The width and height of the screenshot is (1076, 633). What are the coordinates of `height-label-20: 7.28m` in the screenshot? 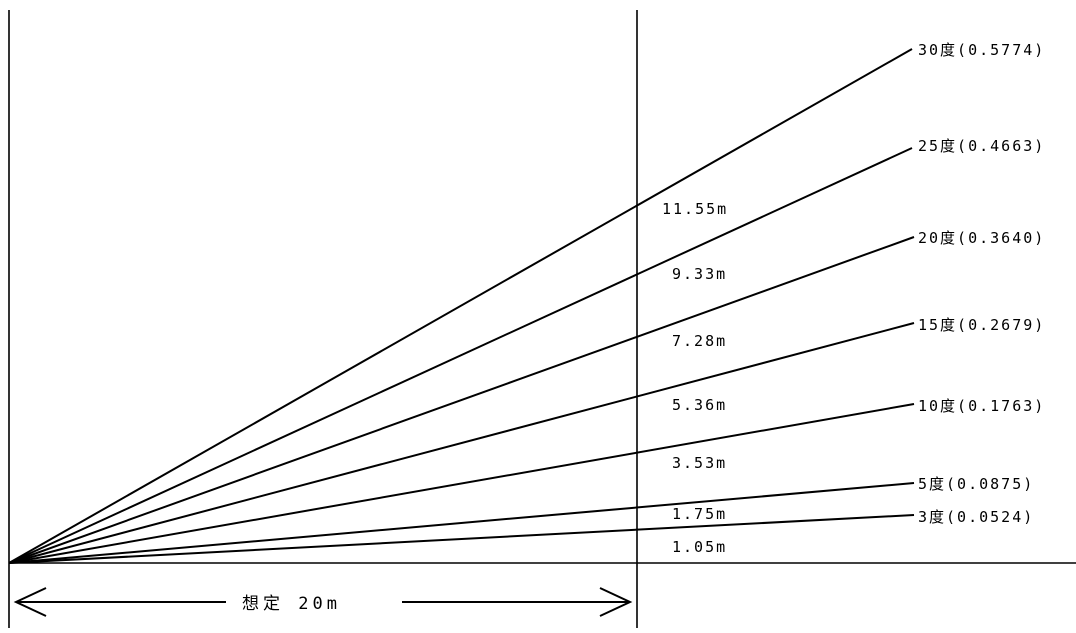 It's located at (699, 341).